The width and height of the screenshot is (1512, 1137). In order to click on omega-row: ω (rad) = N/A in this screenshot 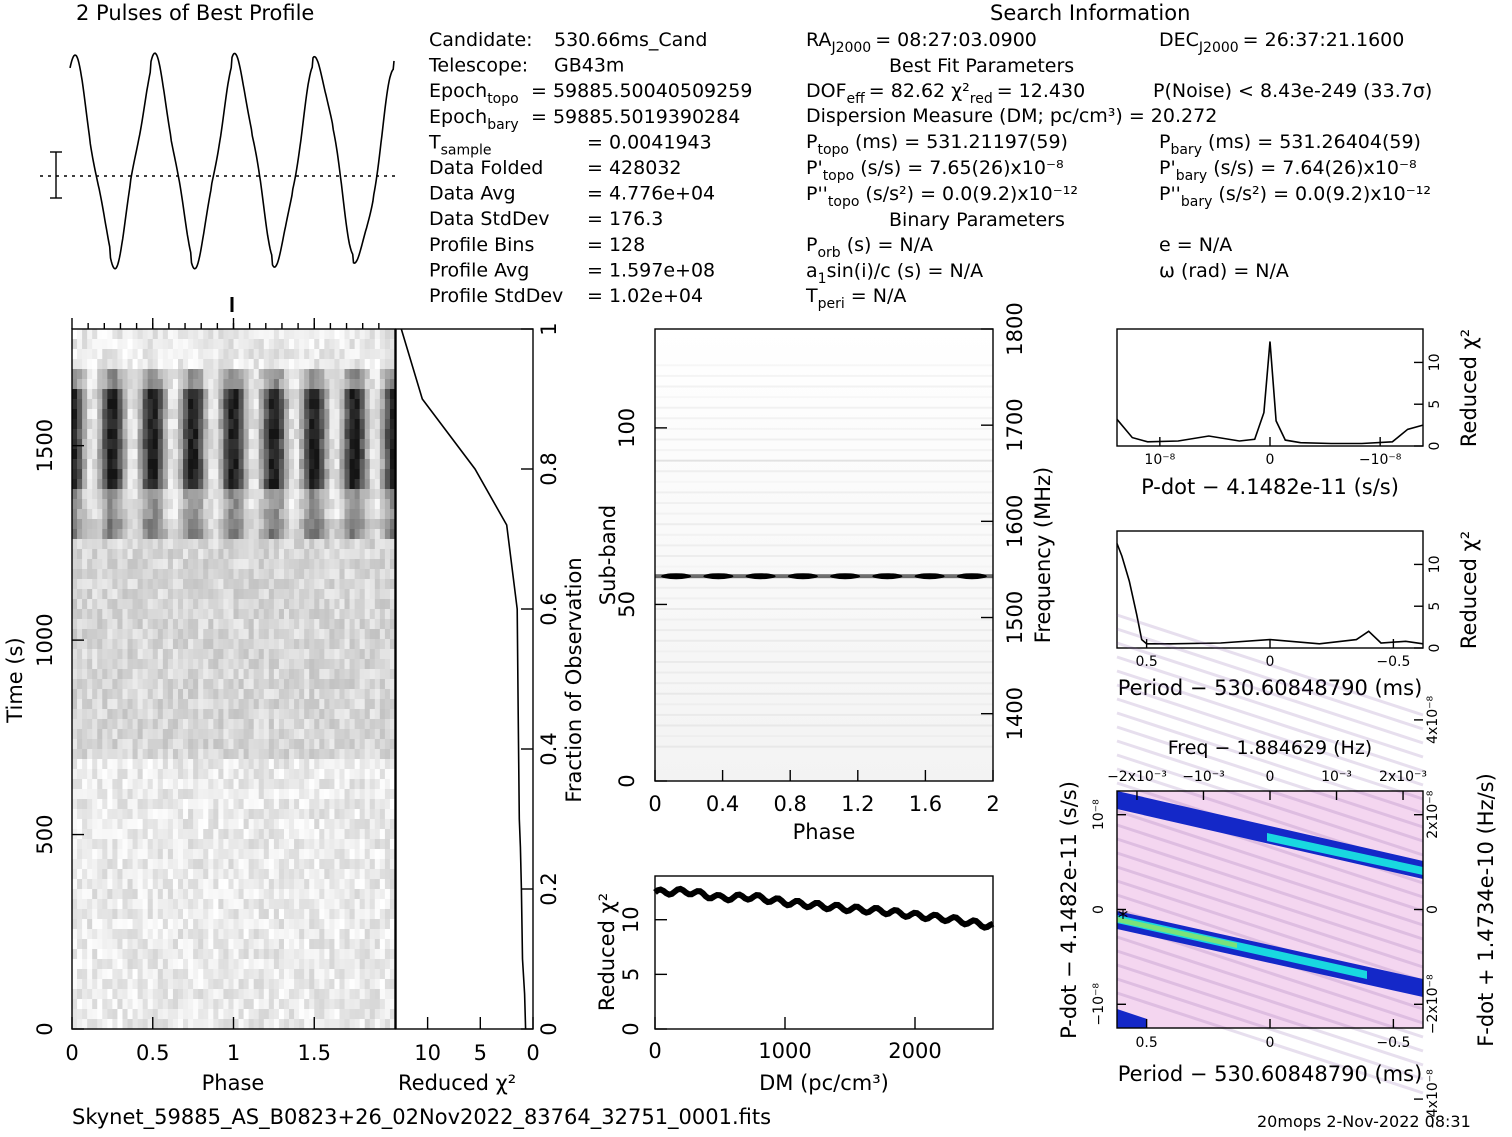, I will do `click(1224, 271)`.